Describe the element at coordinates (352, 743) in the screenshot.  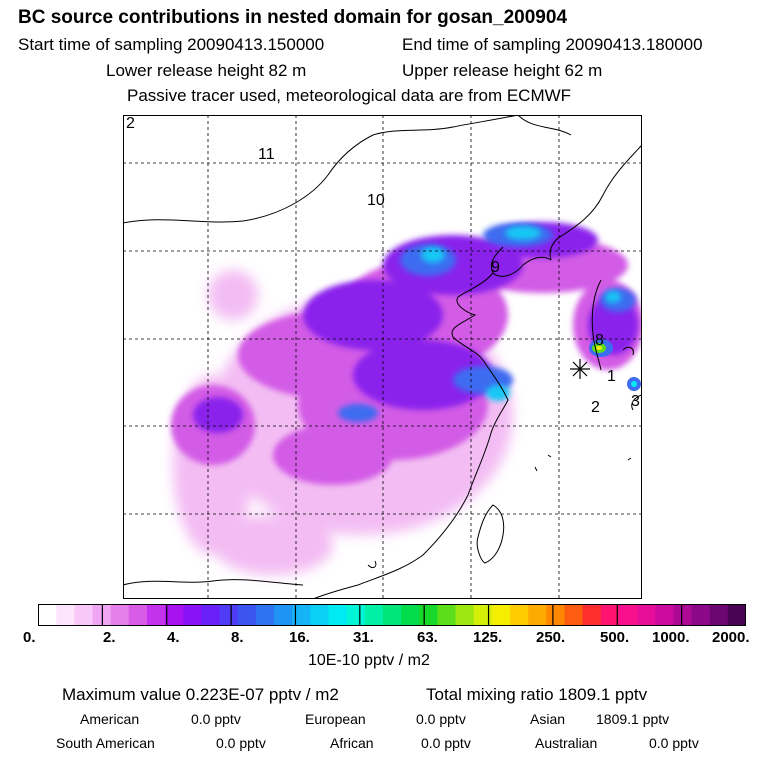
I see `african-label: African` at that location.